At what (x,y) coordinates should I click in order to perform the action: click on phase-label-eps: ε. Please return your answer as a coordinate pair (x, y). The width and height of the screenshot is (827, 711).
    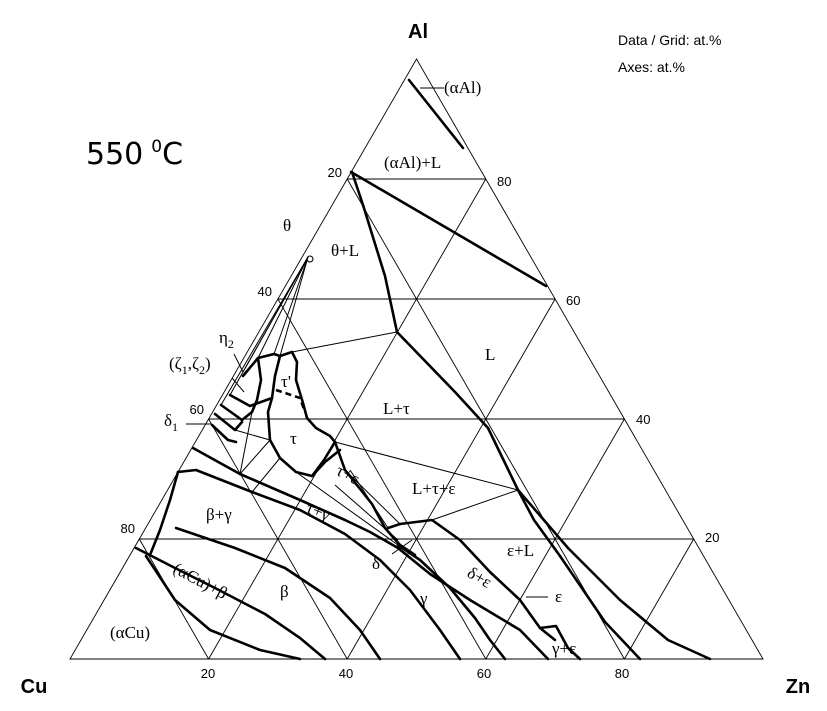
    Looking at the image, I should click on (558, 596).